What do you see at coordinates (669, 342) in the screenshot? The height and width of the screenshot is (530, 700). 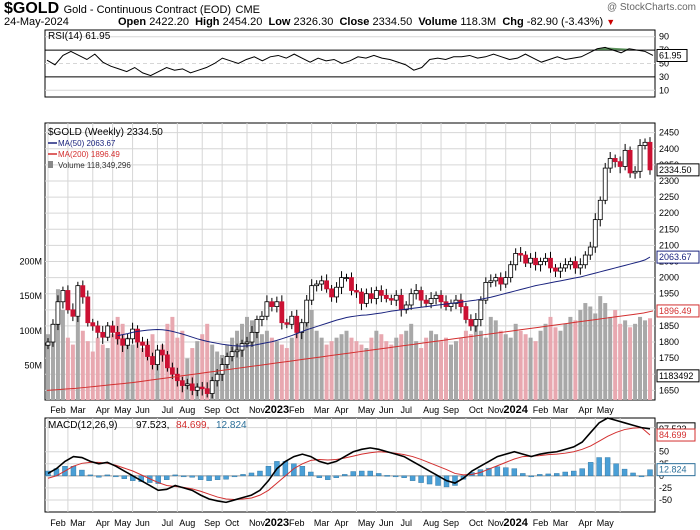 I see `price-tick-label: 1800` at bounding box center [669, 342].